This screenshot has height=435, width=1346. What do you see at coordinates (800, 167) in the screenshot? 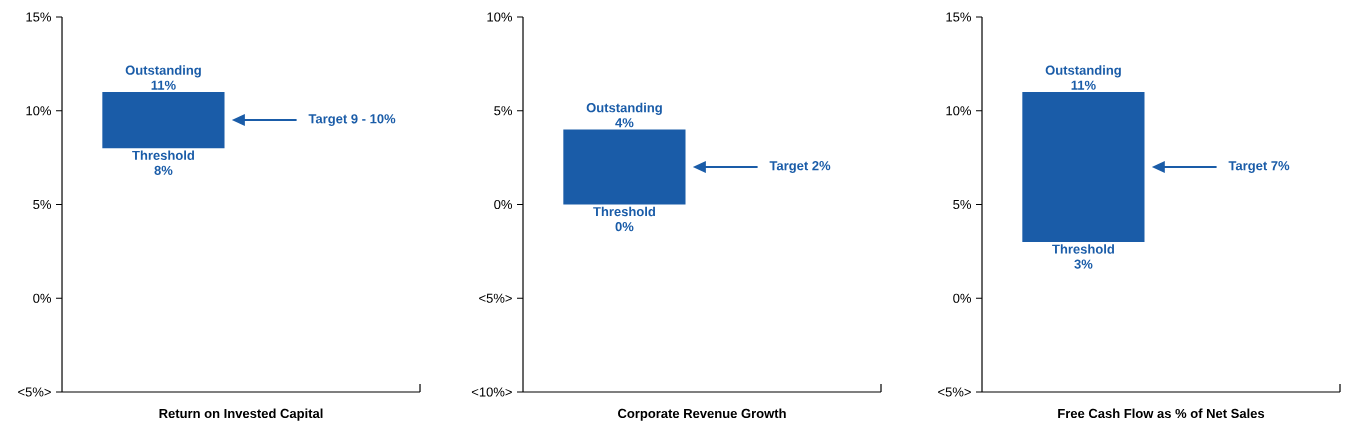
I see `ref-line-label: Target 2%` at bounding box center [800, 167].